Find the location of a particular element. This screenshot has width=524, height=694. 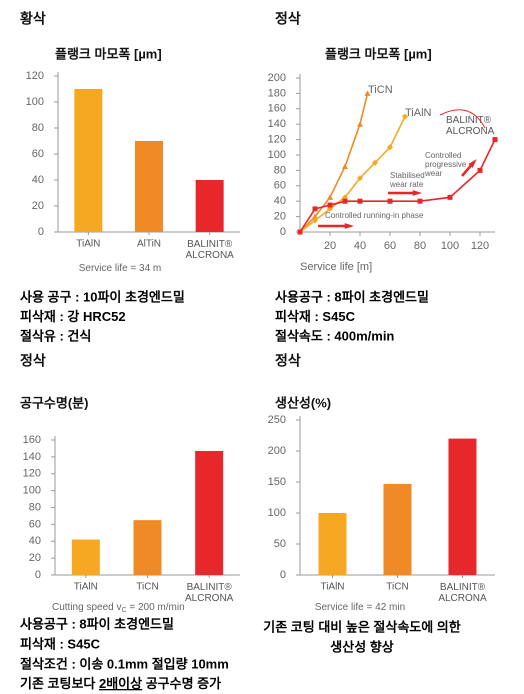

summary: 기존 코팅보다 2배이상 공구수명 증가 is located at coordinates (120, 683).